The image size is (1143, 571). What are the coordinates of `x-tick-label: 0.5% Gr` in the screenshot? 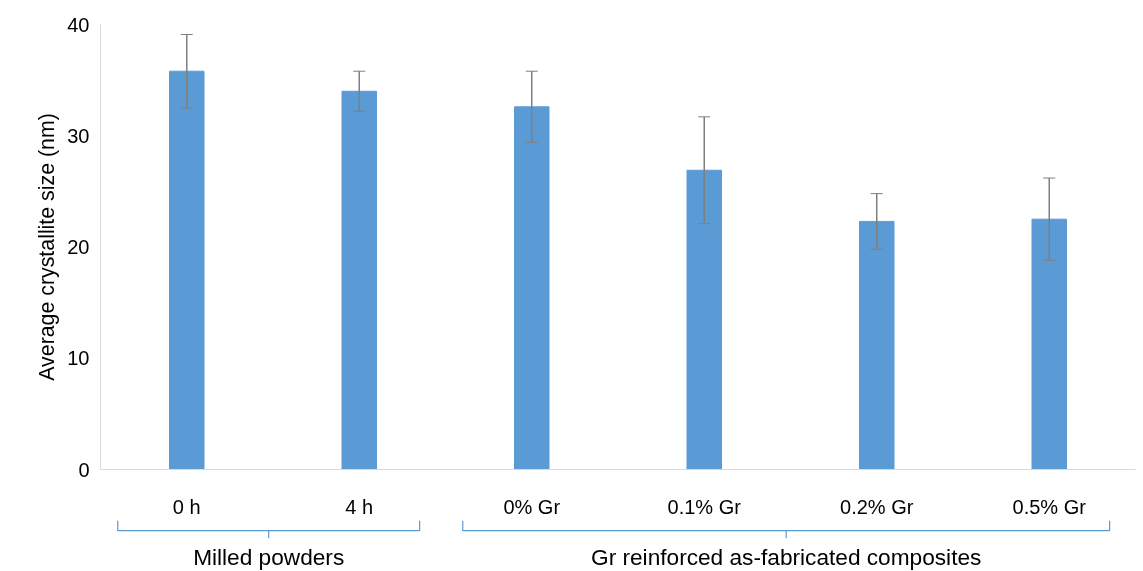 It's located at (1049, 506).